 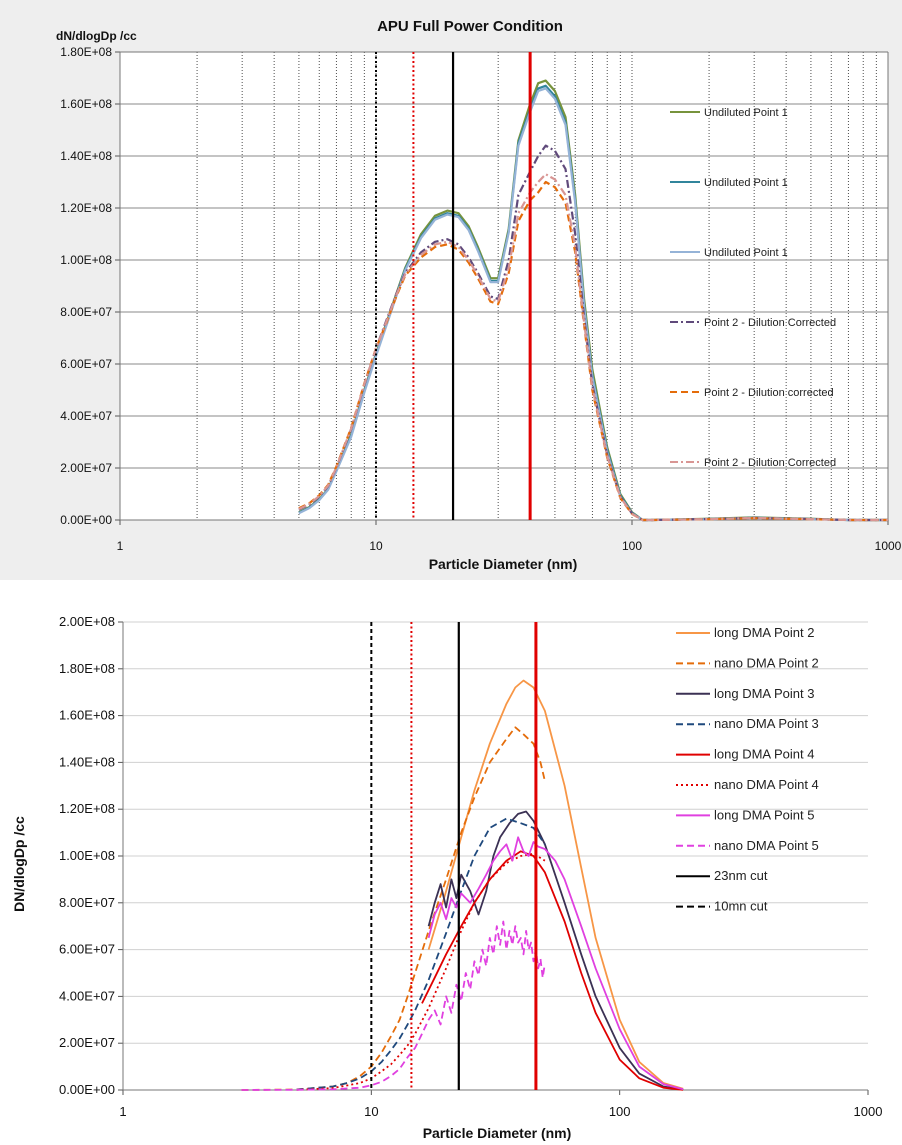 What do you see at coordinates (764, 814) in the screenshot?
I see `legend-label: long DMA Point 5` at bounding box center [764, 814].